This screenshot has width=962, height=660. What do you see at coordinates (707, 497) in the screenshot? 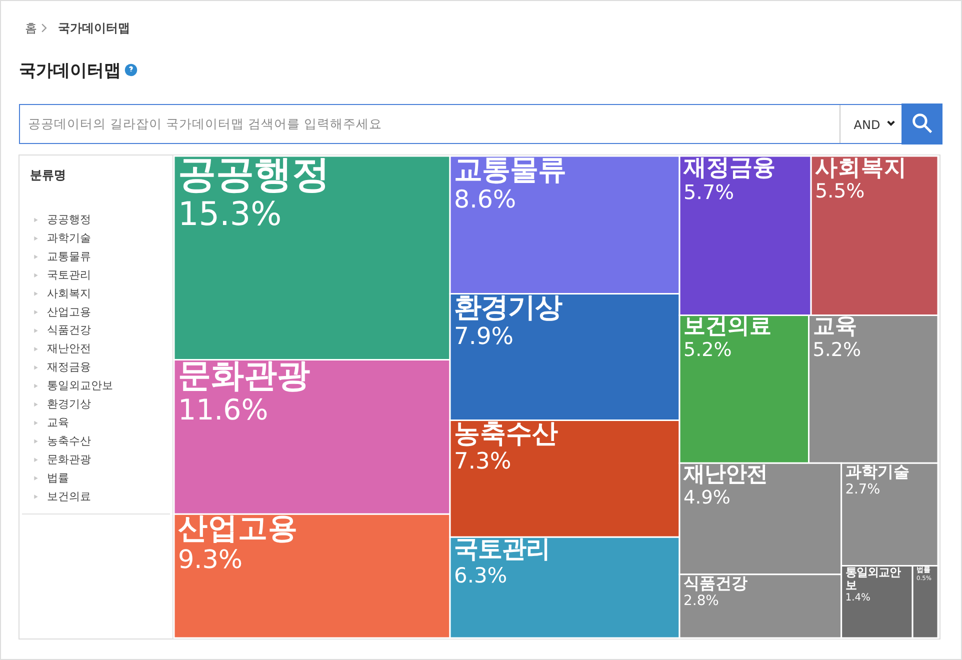
I see `data-label: 4.9%` at bounding box center [707, 497].